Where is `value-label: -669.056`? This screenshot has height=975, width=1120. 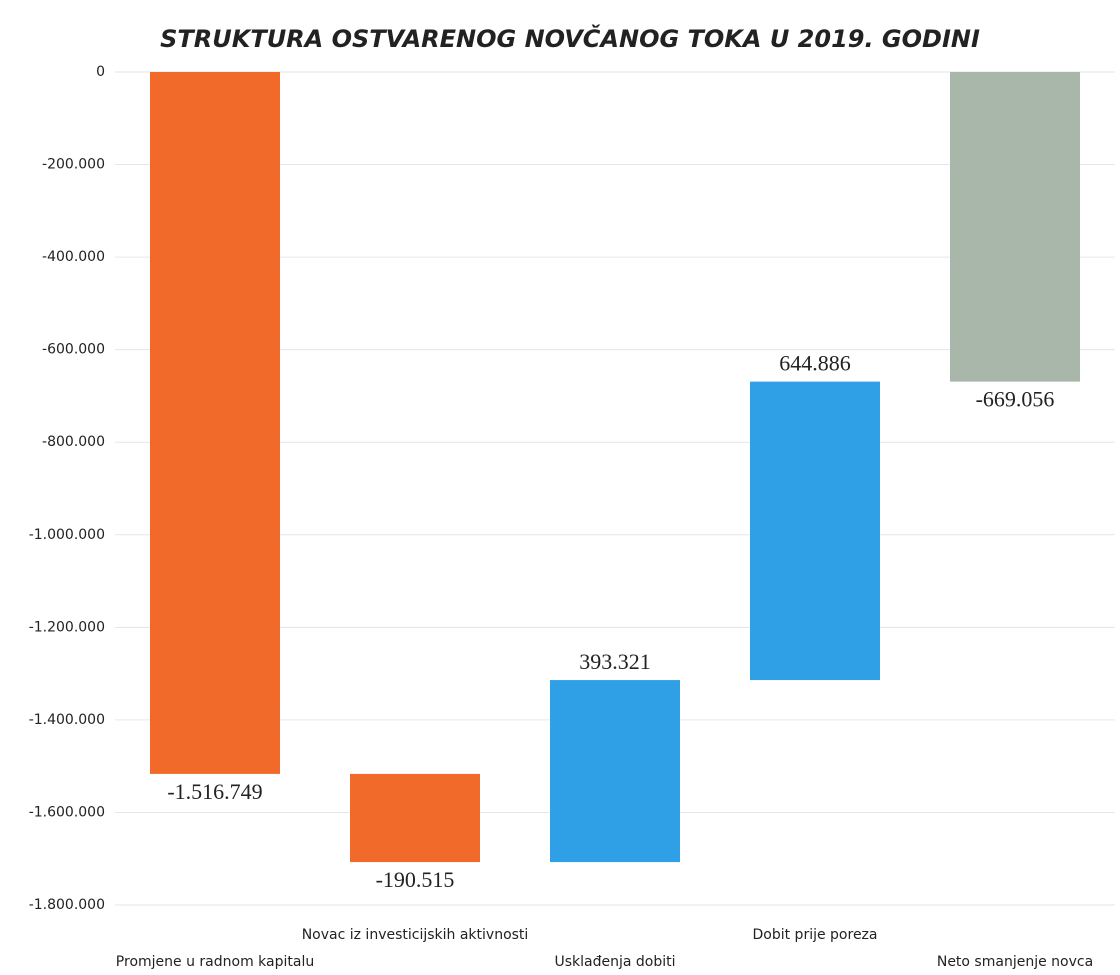
value-label: -669.056 is located at coordinates (1015, 399).